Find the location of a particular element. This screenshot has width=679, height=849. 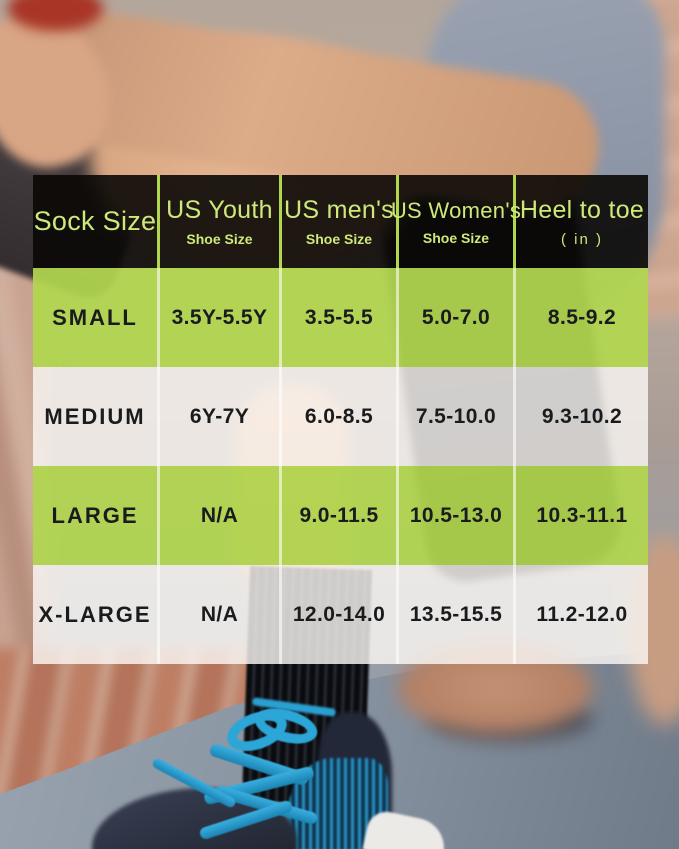

cell-us-mens: 12.0-14.0 is located at coordinates (340, 614).